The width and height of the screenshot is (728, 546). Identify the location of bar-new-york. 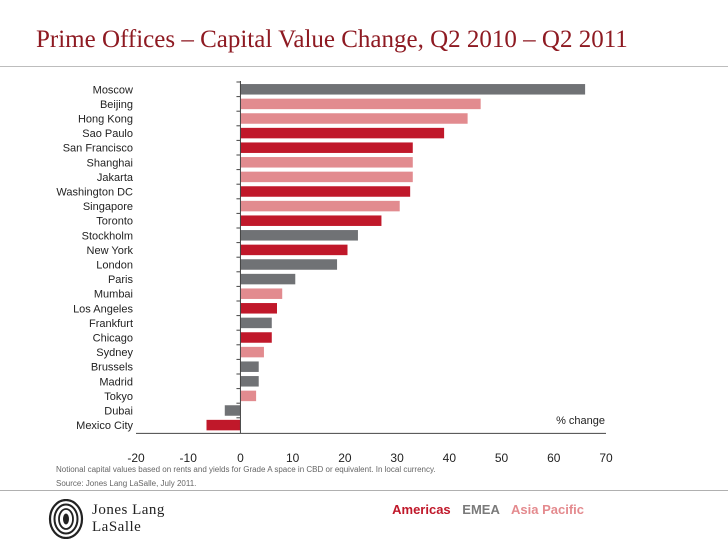
(294, 250).